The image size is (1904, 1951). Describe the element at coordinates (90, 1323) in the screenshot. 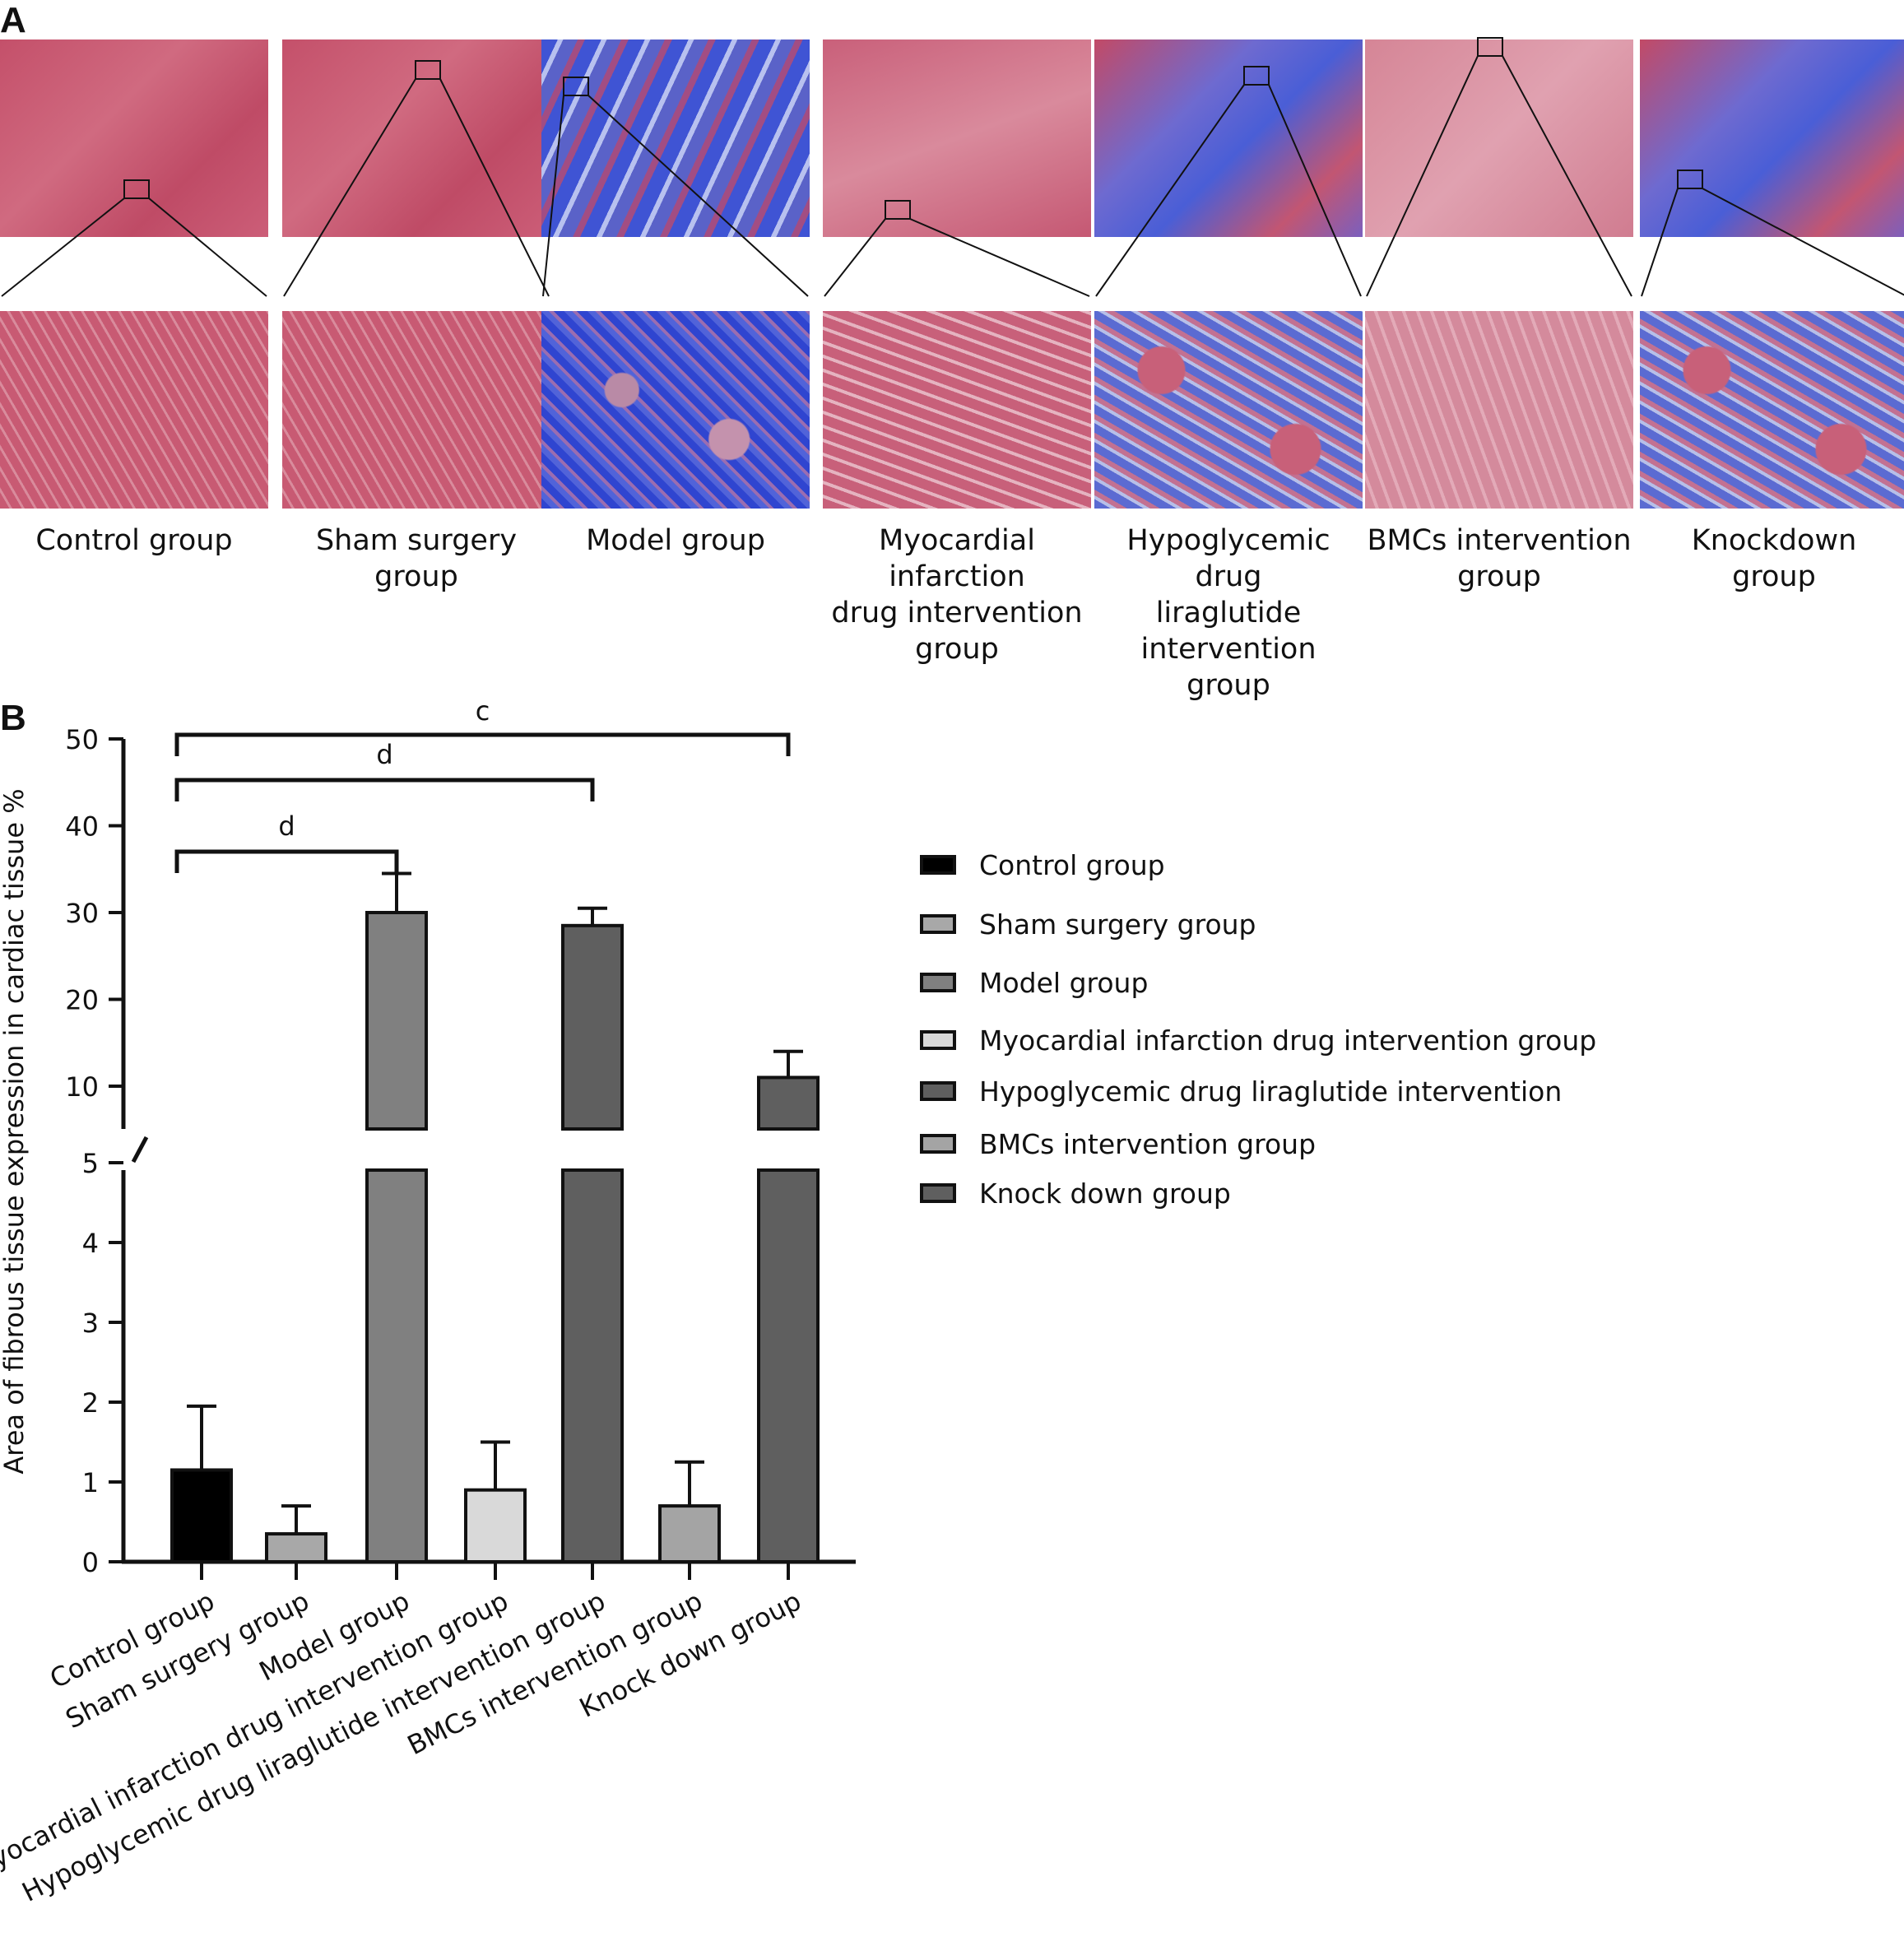

I see `y-tick-label: 3` at that location.